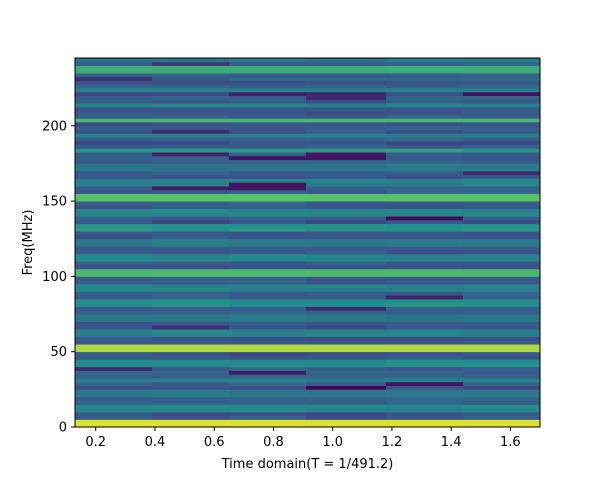 The image size is (600, 480). I want to click on y-tick-label: 100, so click(54, 277).